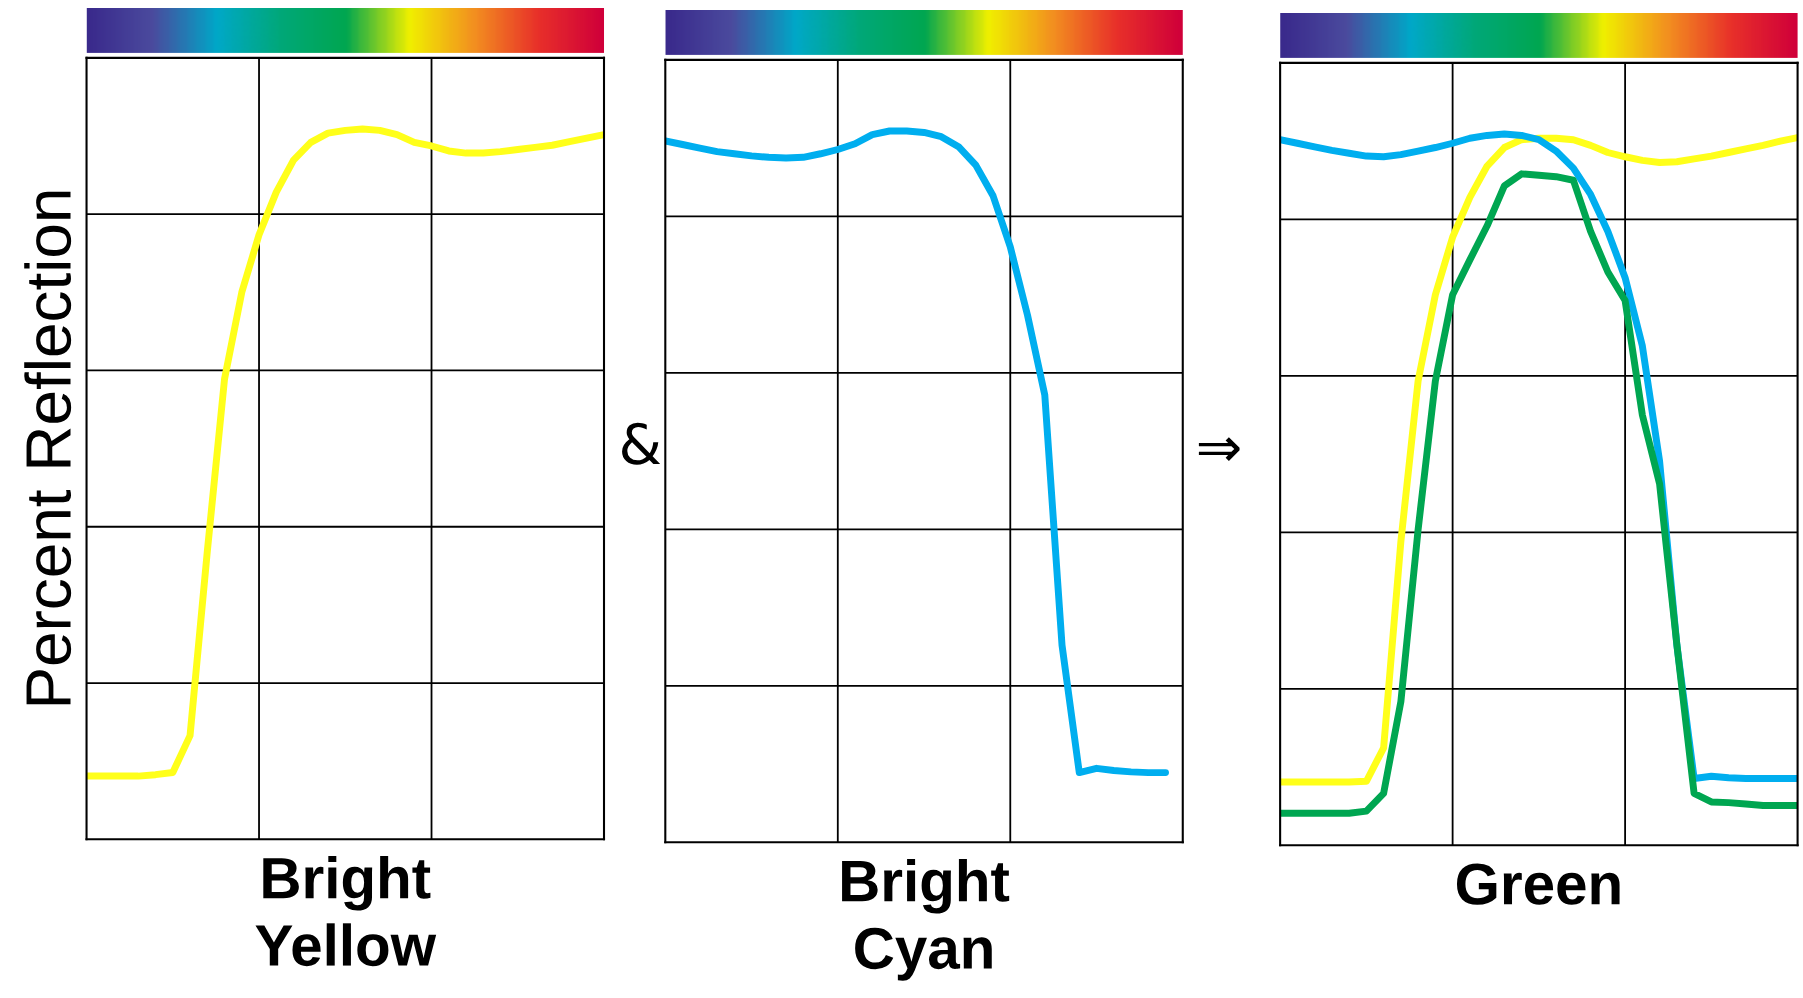 The height and width of the screenshot is (998, 1803). Describe the element at coordinates (48, 448) in the screenshot. I see `y-axis-title: Percent Reflection` at that location.